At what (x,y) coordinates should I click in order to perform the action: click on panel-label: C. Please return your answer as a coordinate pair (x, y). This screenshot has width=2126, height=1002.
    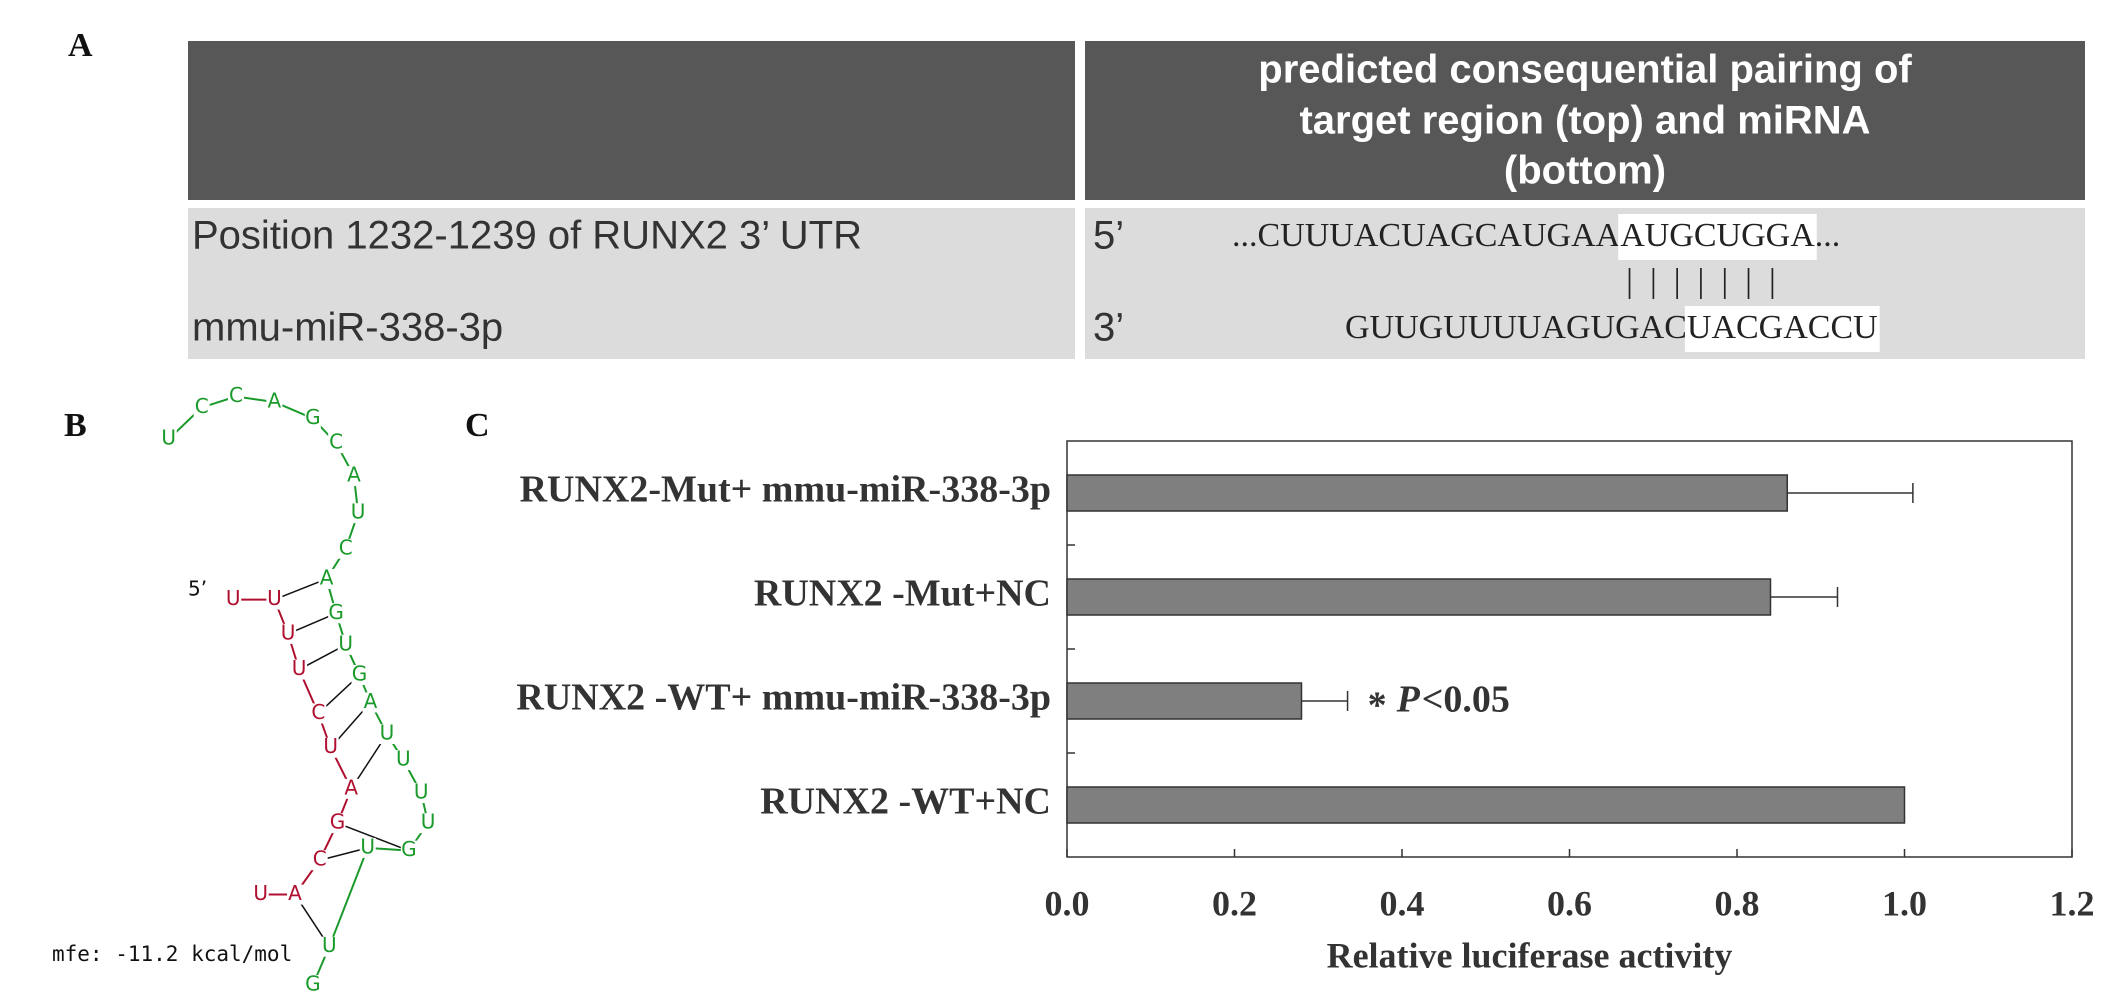
    Looking at the image, I should click on (477, 425).